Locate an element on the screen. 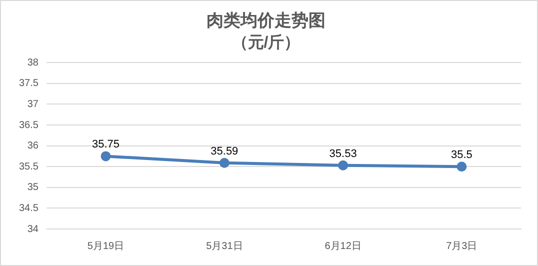 The image size is (538, 266). y-tick-label: 34.5 is located at coordinates (28, 208).